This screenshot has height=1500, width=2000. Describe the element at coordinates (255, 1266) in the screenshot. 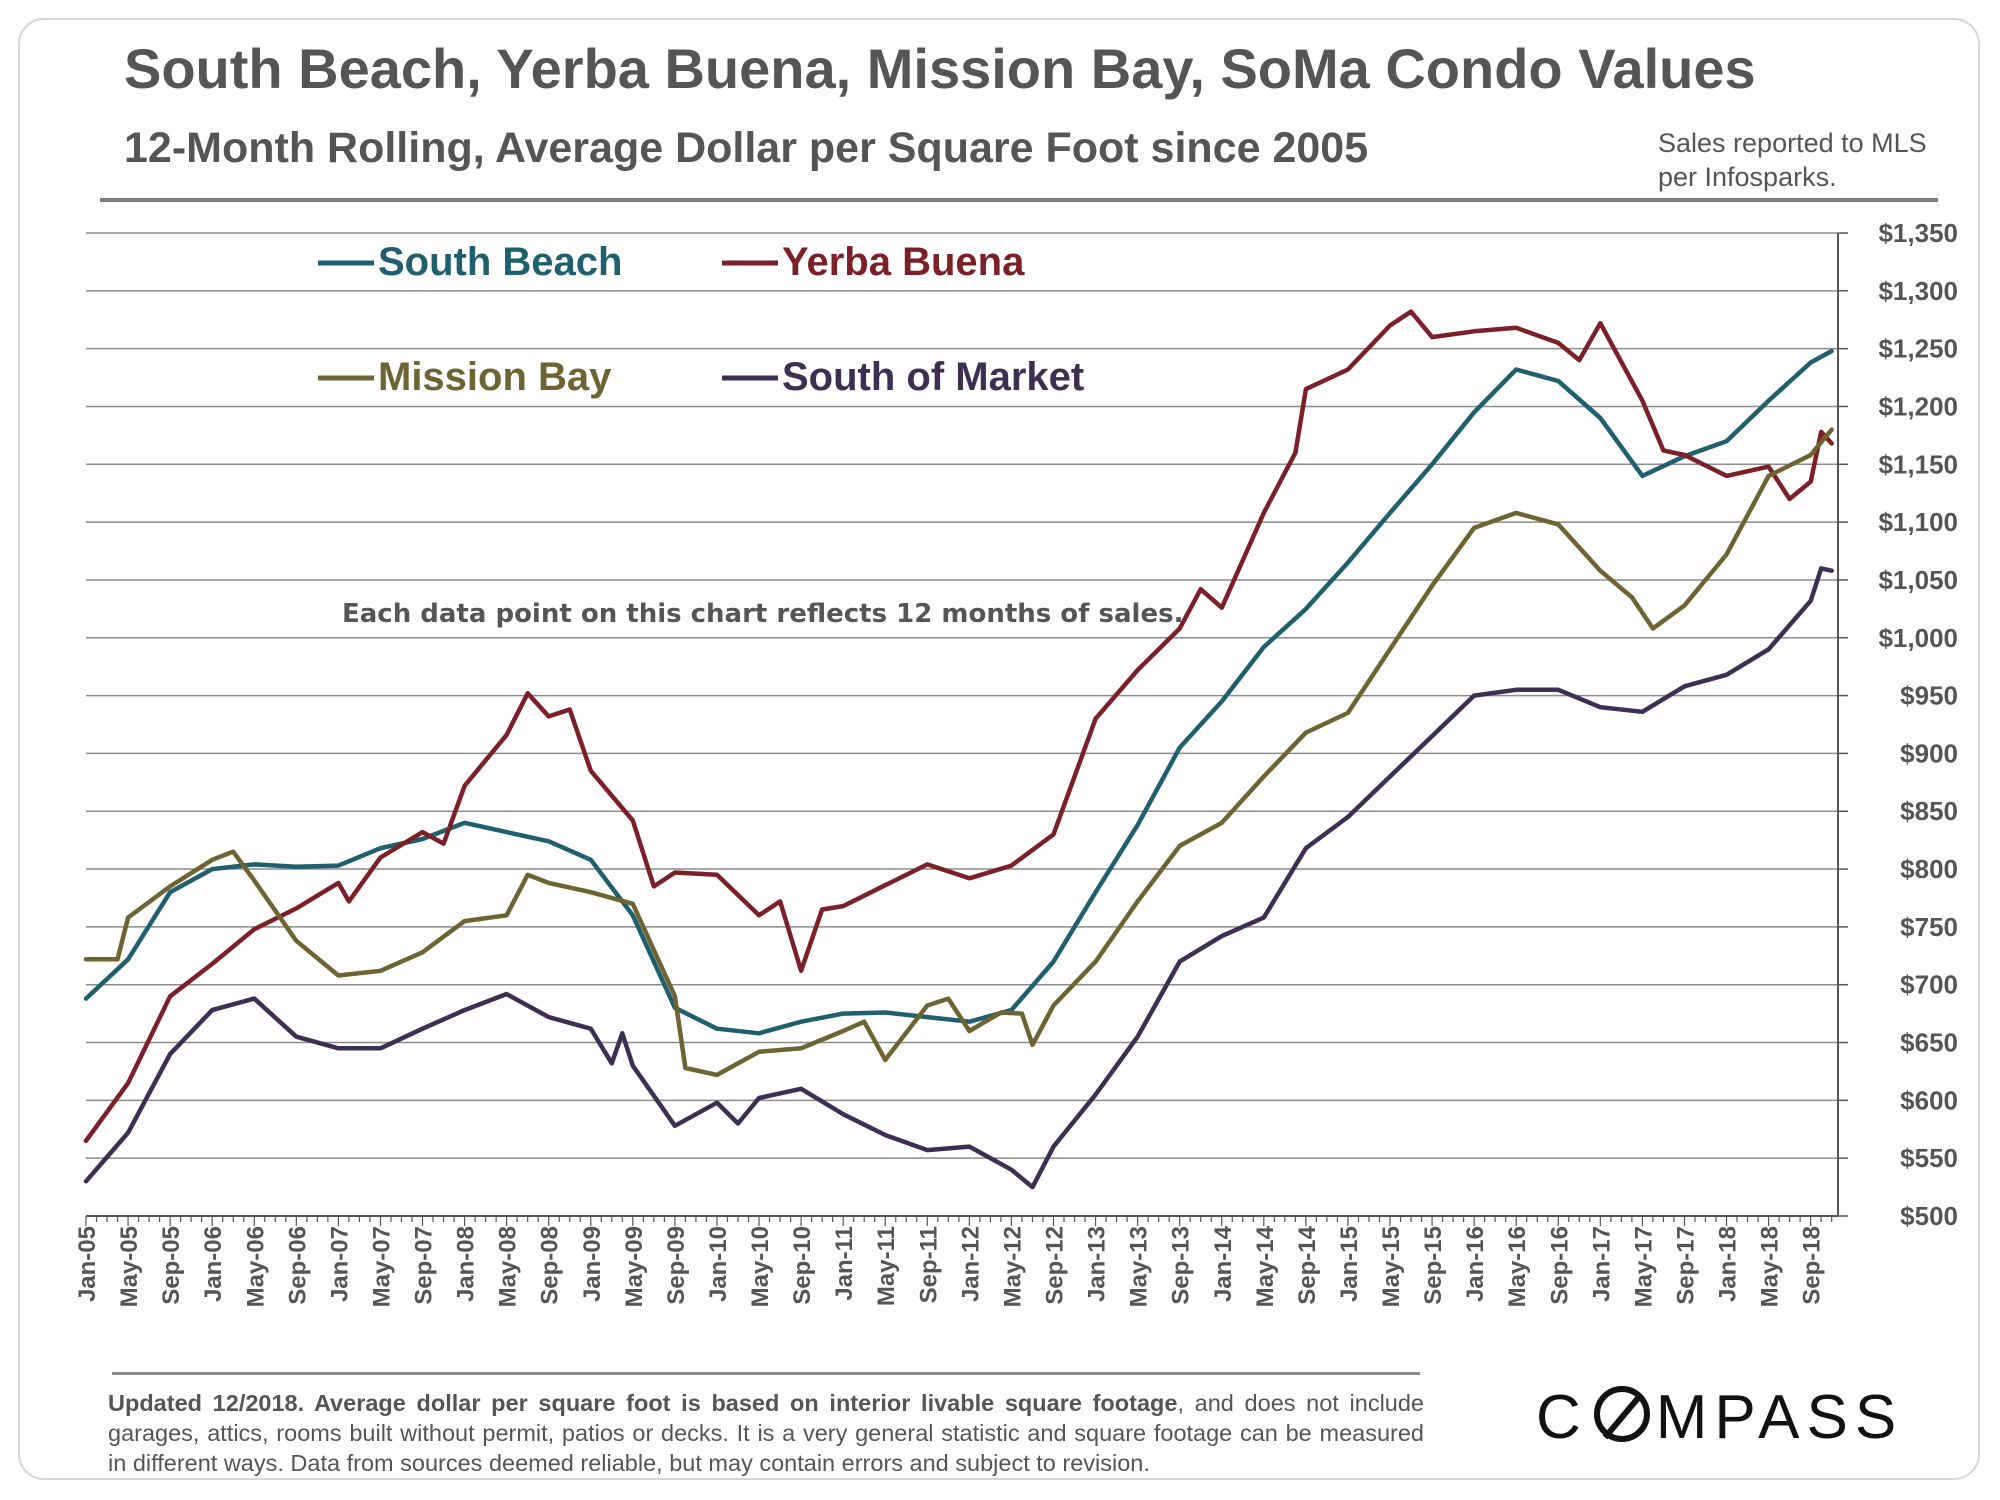

I see `x-tick-label: May-06` at that location.